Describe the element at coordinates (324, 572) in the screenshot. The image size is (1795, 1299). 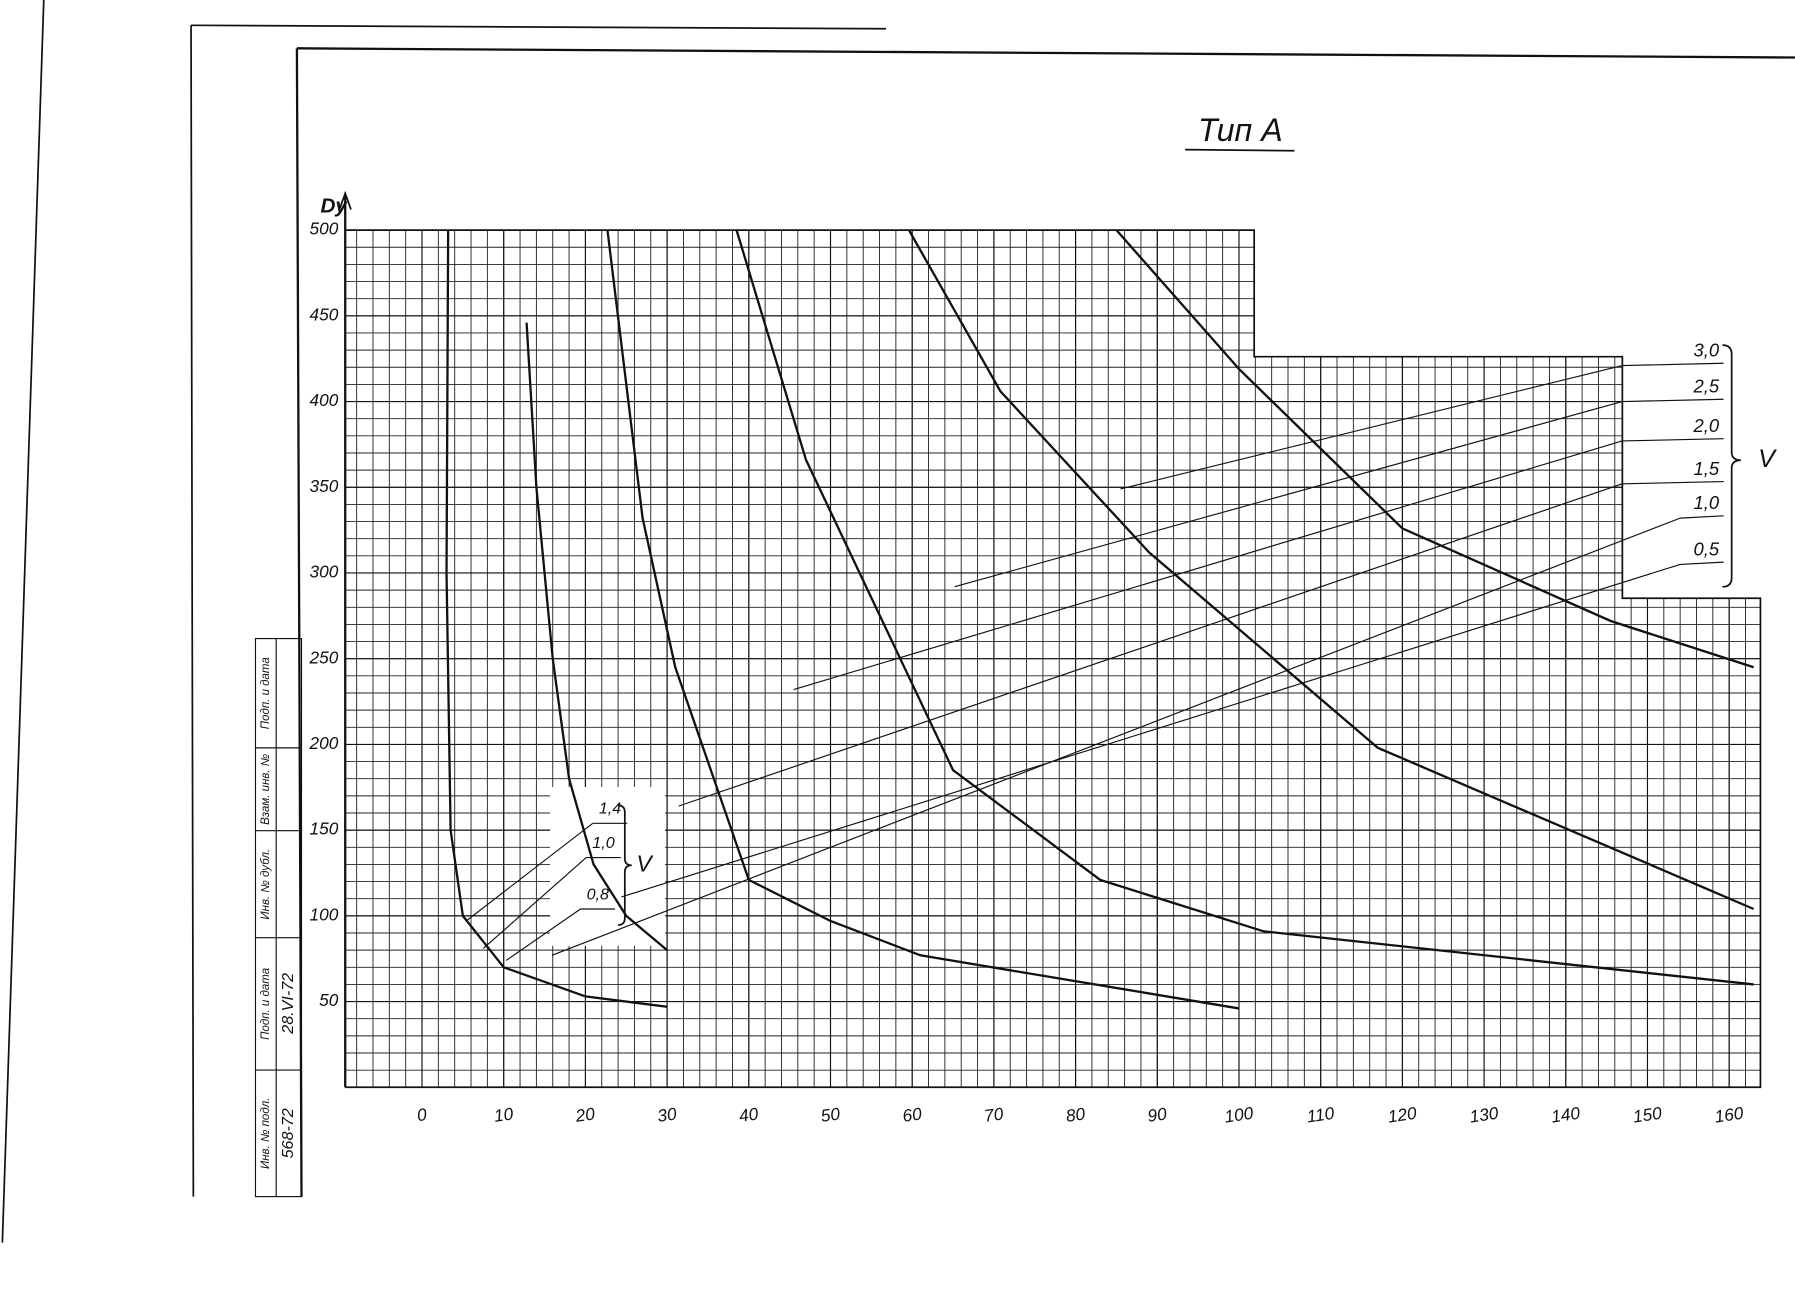
I see `y-tick-label: 300` at that location.